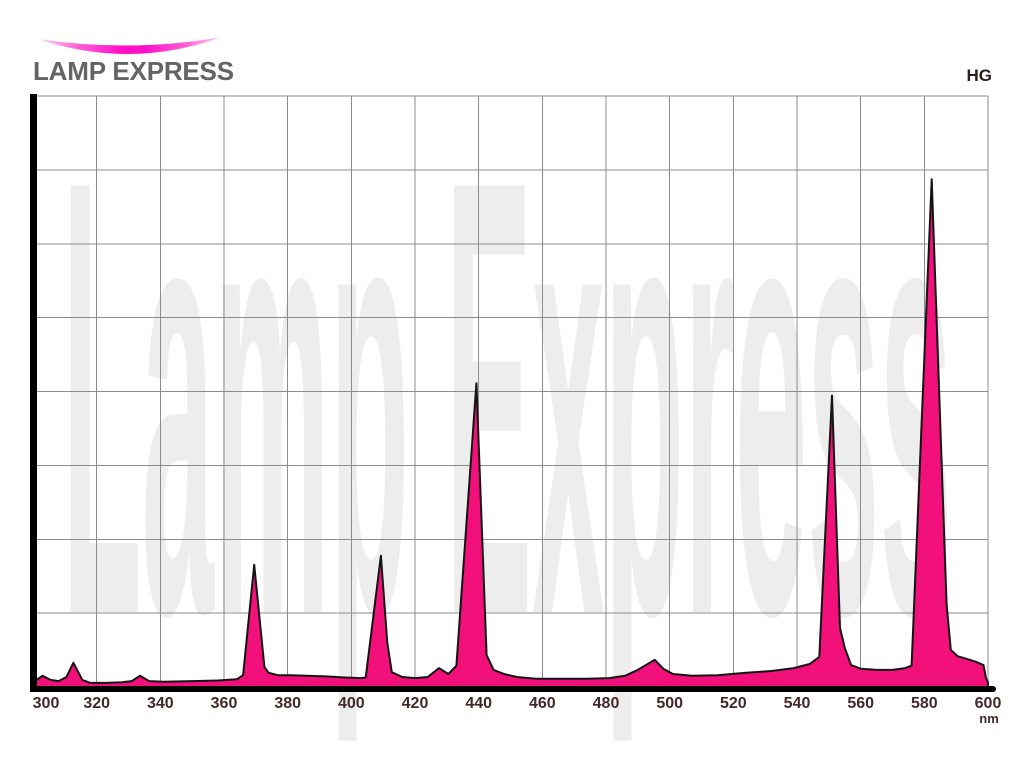  I want to click on x-tick-label: 560, so click(860, 703).